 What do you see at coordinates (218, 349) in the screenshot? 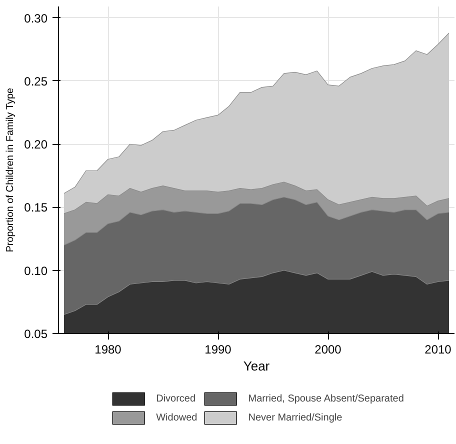
I see `x-tick-label: 1990` at bounding box center [218, 349].